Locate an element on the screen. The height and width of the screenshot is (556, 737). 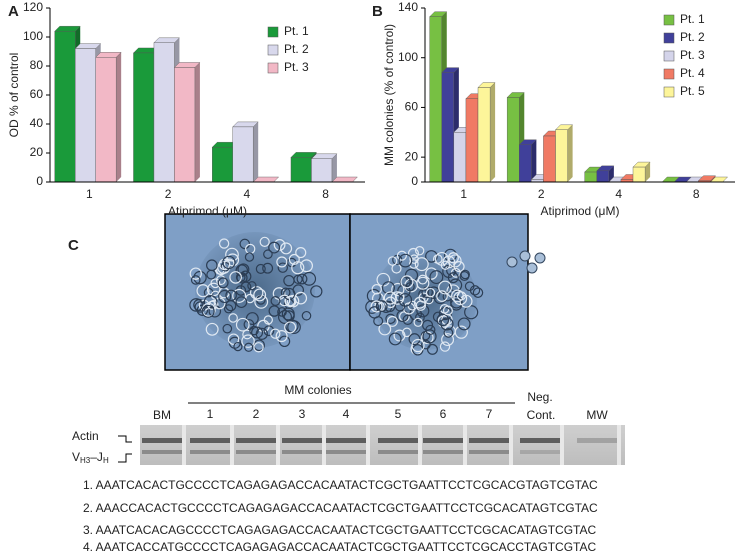
y-axis-label: OD % of control is located at coordinates (14, 95).